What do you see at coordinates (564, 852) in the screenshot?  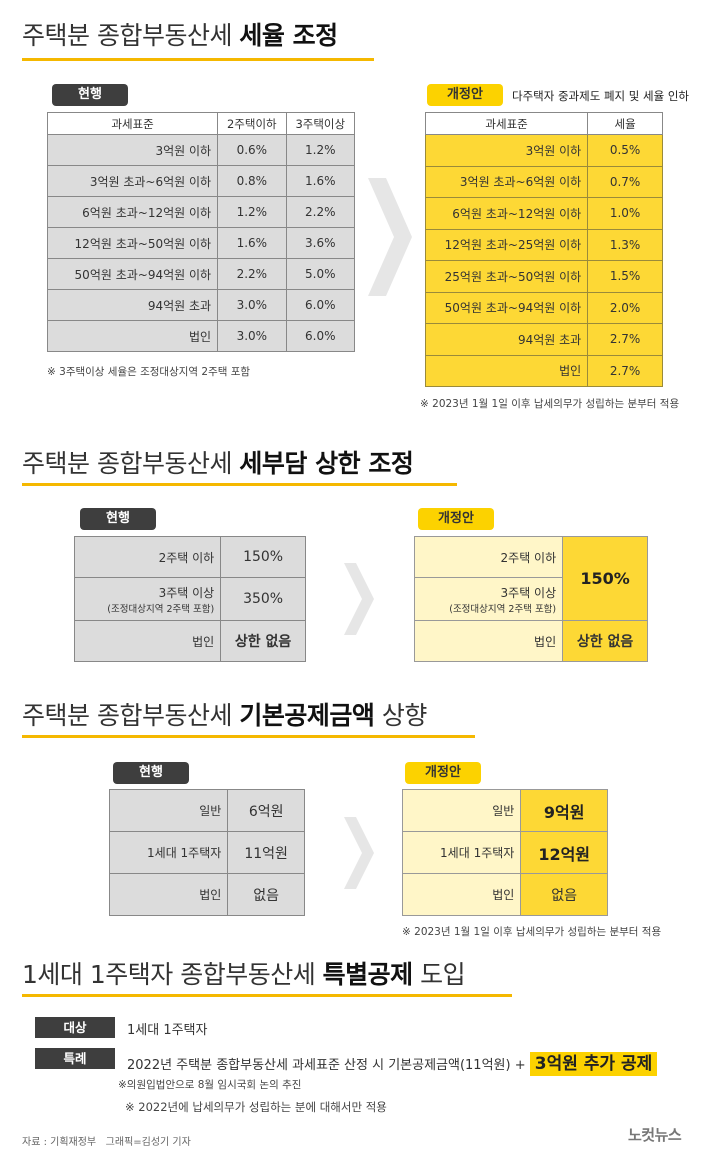 I see `s3-new-cell: 12억원` at bounding box center [564, 852].